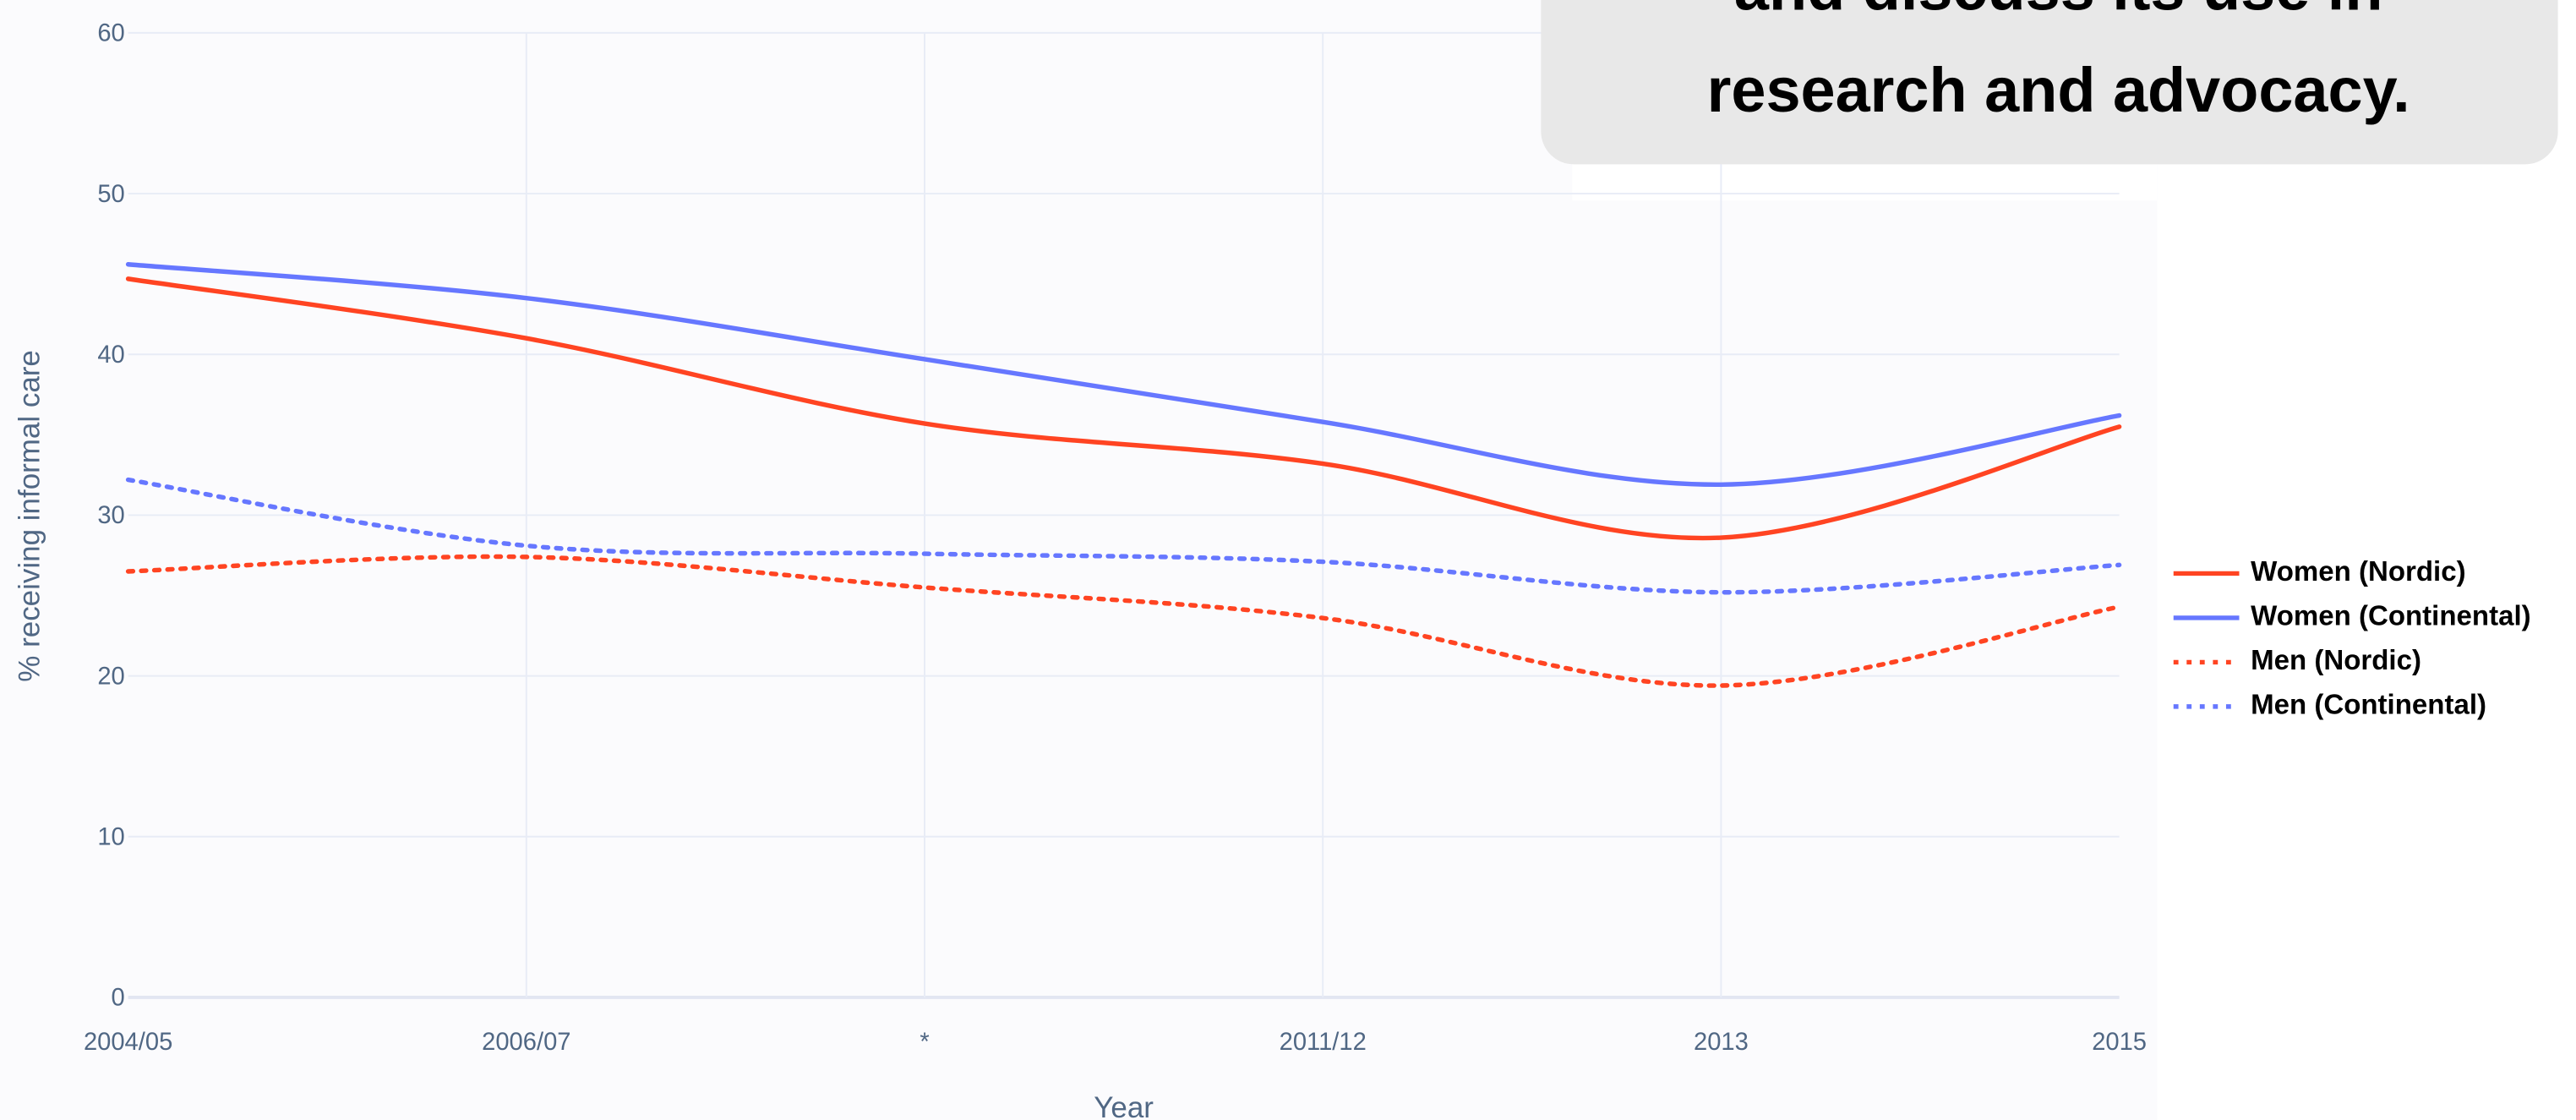  Describe the element at coordinates (2358, 571) in the screenshot. I see `legend-label: Women (Nordic)` at that location.